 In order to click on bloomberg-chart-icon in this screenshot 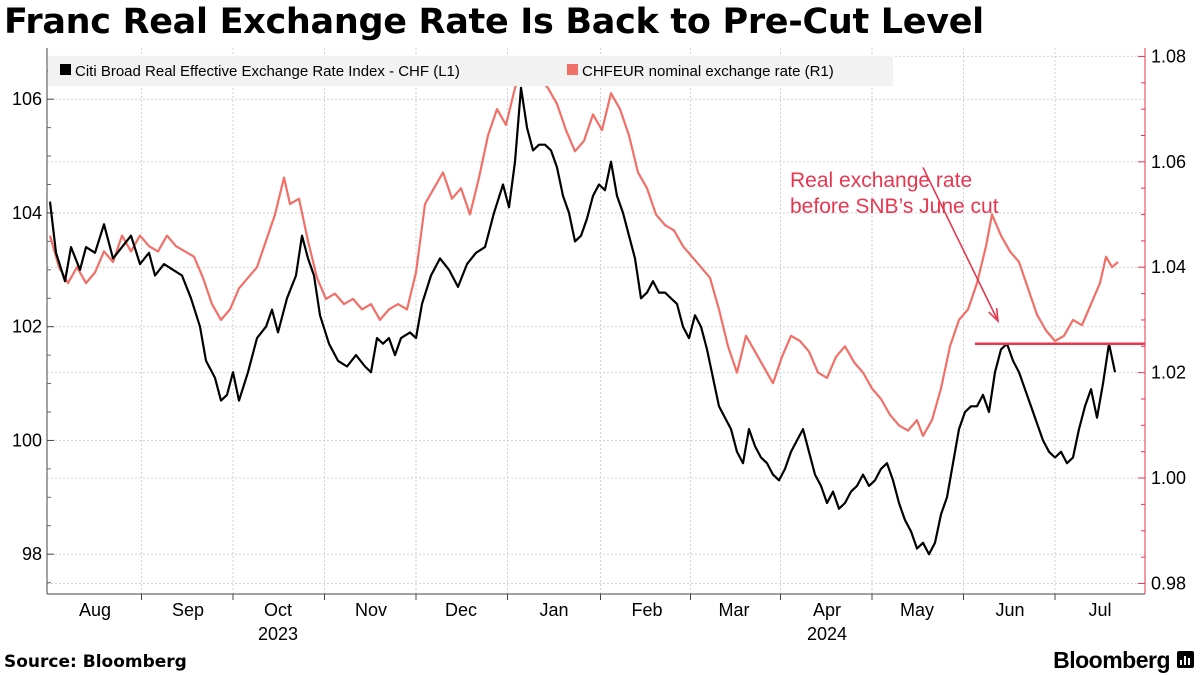, I will do `click(1185, 659)`.